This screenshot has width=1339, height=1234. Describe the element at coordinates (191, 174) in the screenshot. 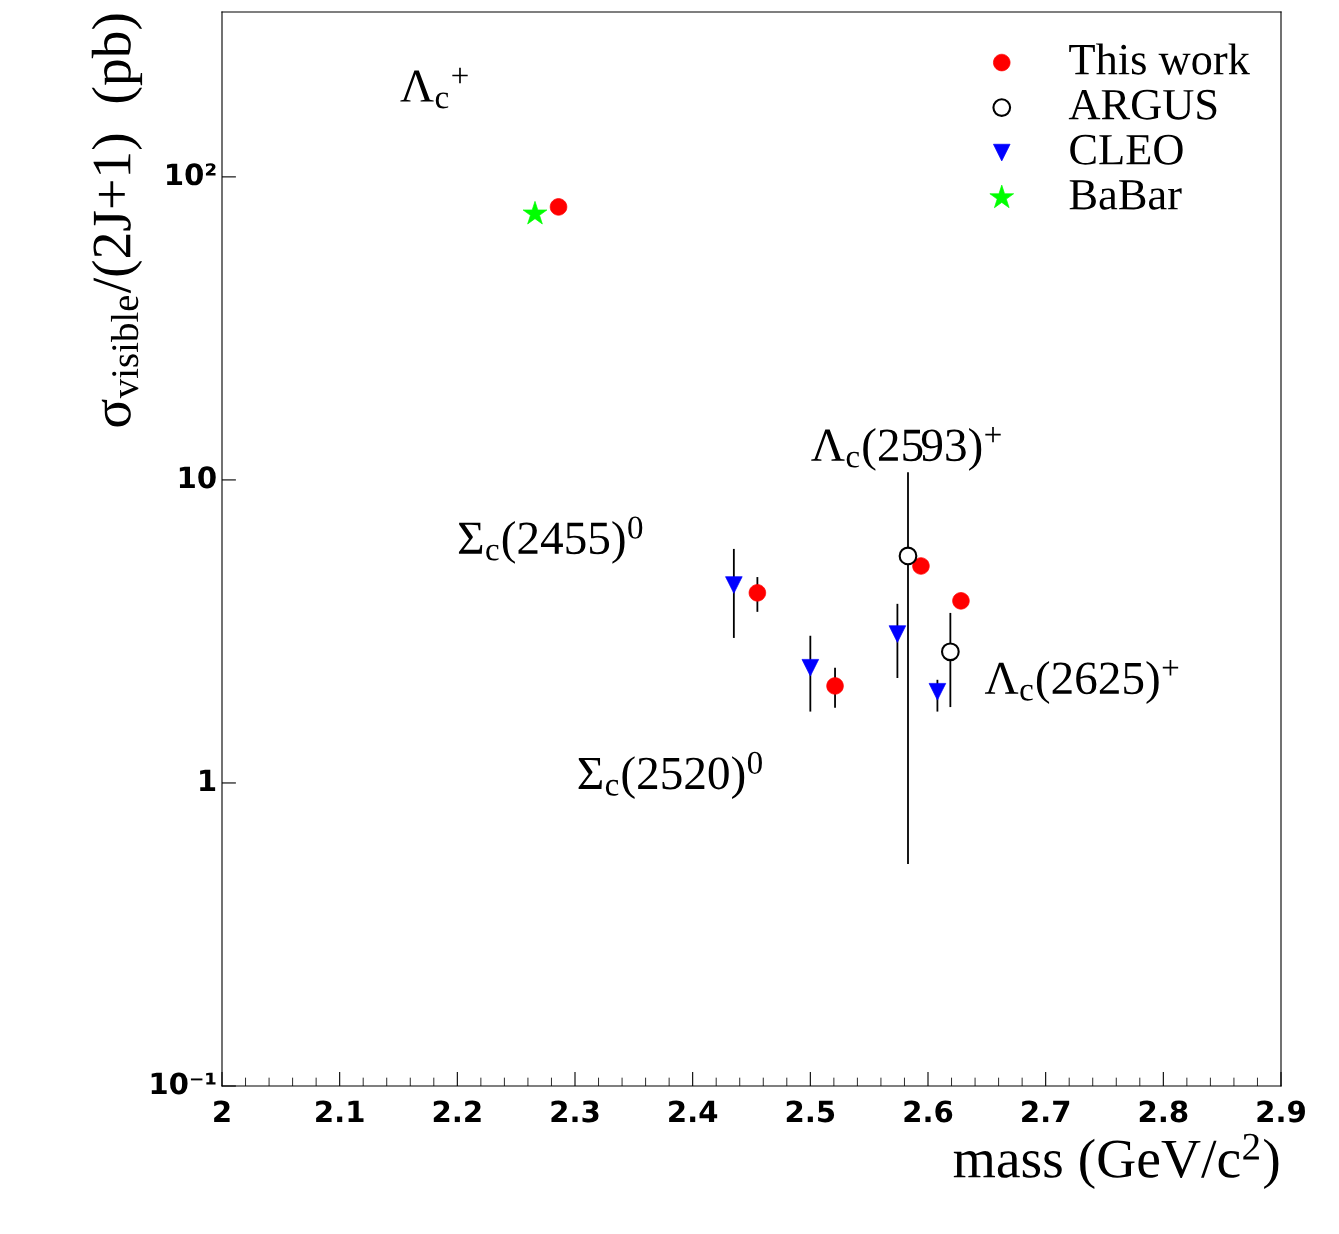

I see `y-tick-label: 10²` at that location.